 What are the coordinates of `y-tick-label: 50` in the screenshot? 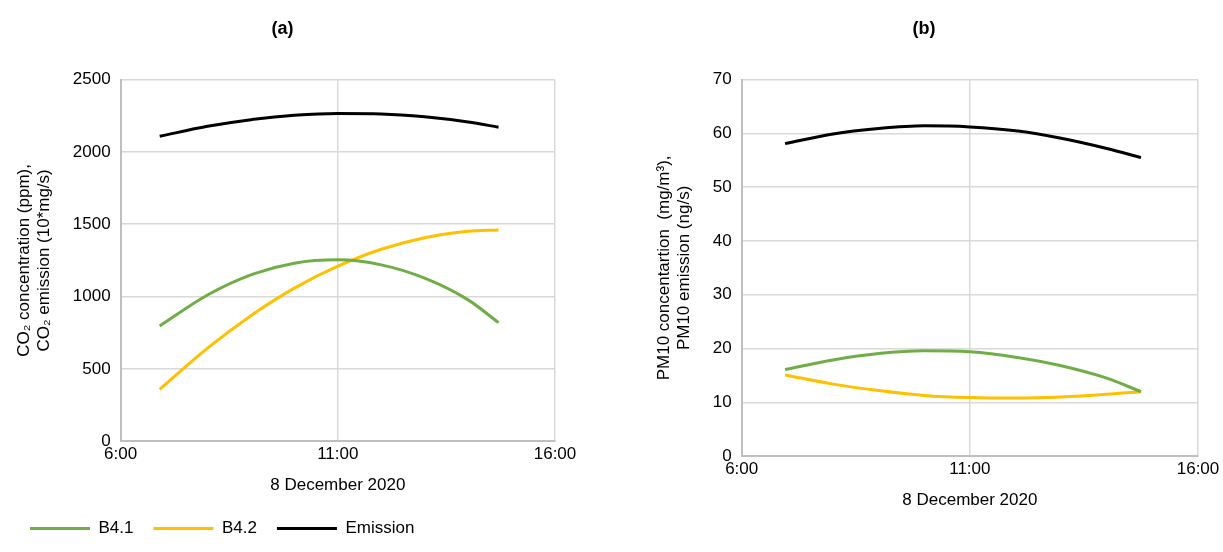 It's located at (722, 186).